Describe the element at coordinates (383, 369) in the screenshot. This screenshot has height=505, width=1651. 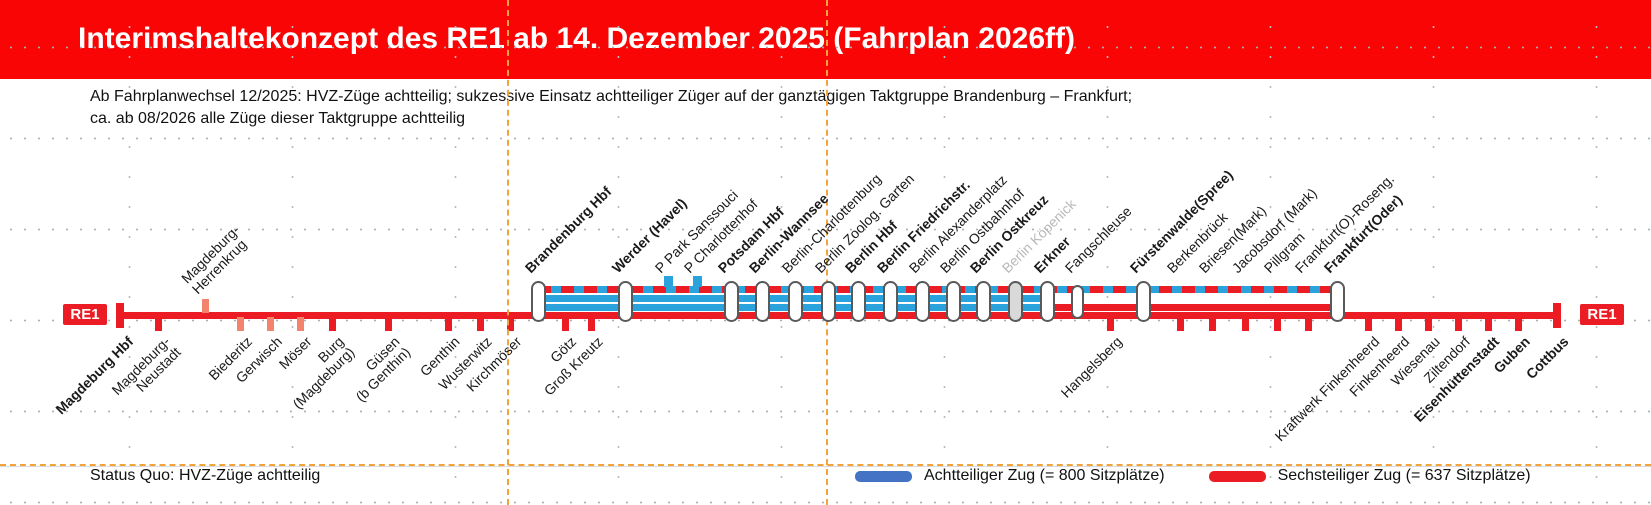
I see `station-label: Güsen (b Genthin)` at that location.